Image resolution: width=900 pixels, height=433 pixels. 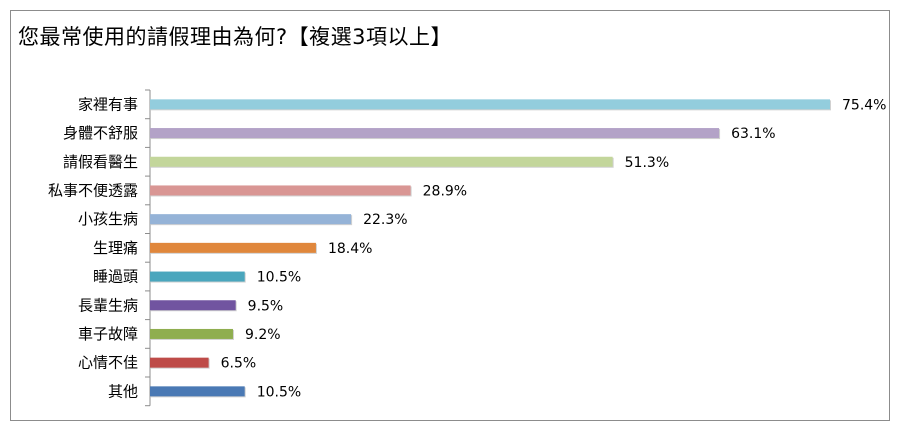 What do you see at coordinates (100, 162) in the screenshot?
I see `category-label: 請假看醫生` at bounding box center [100, 162].